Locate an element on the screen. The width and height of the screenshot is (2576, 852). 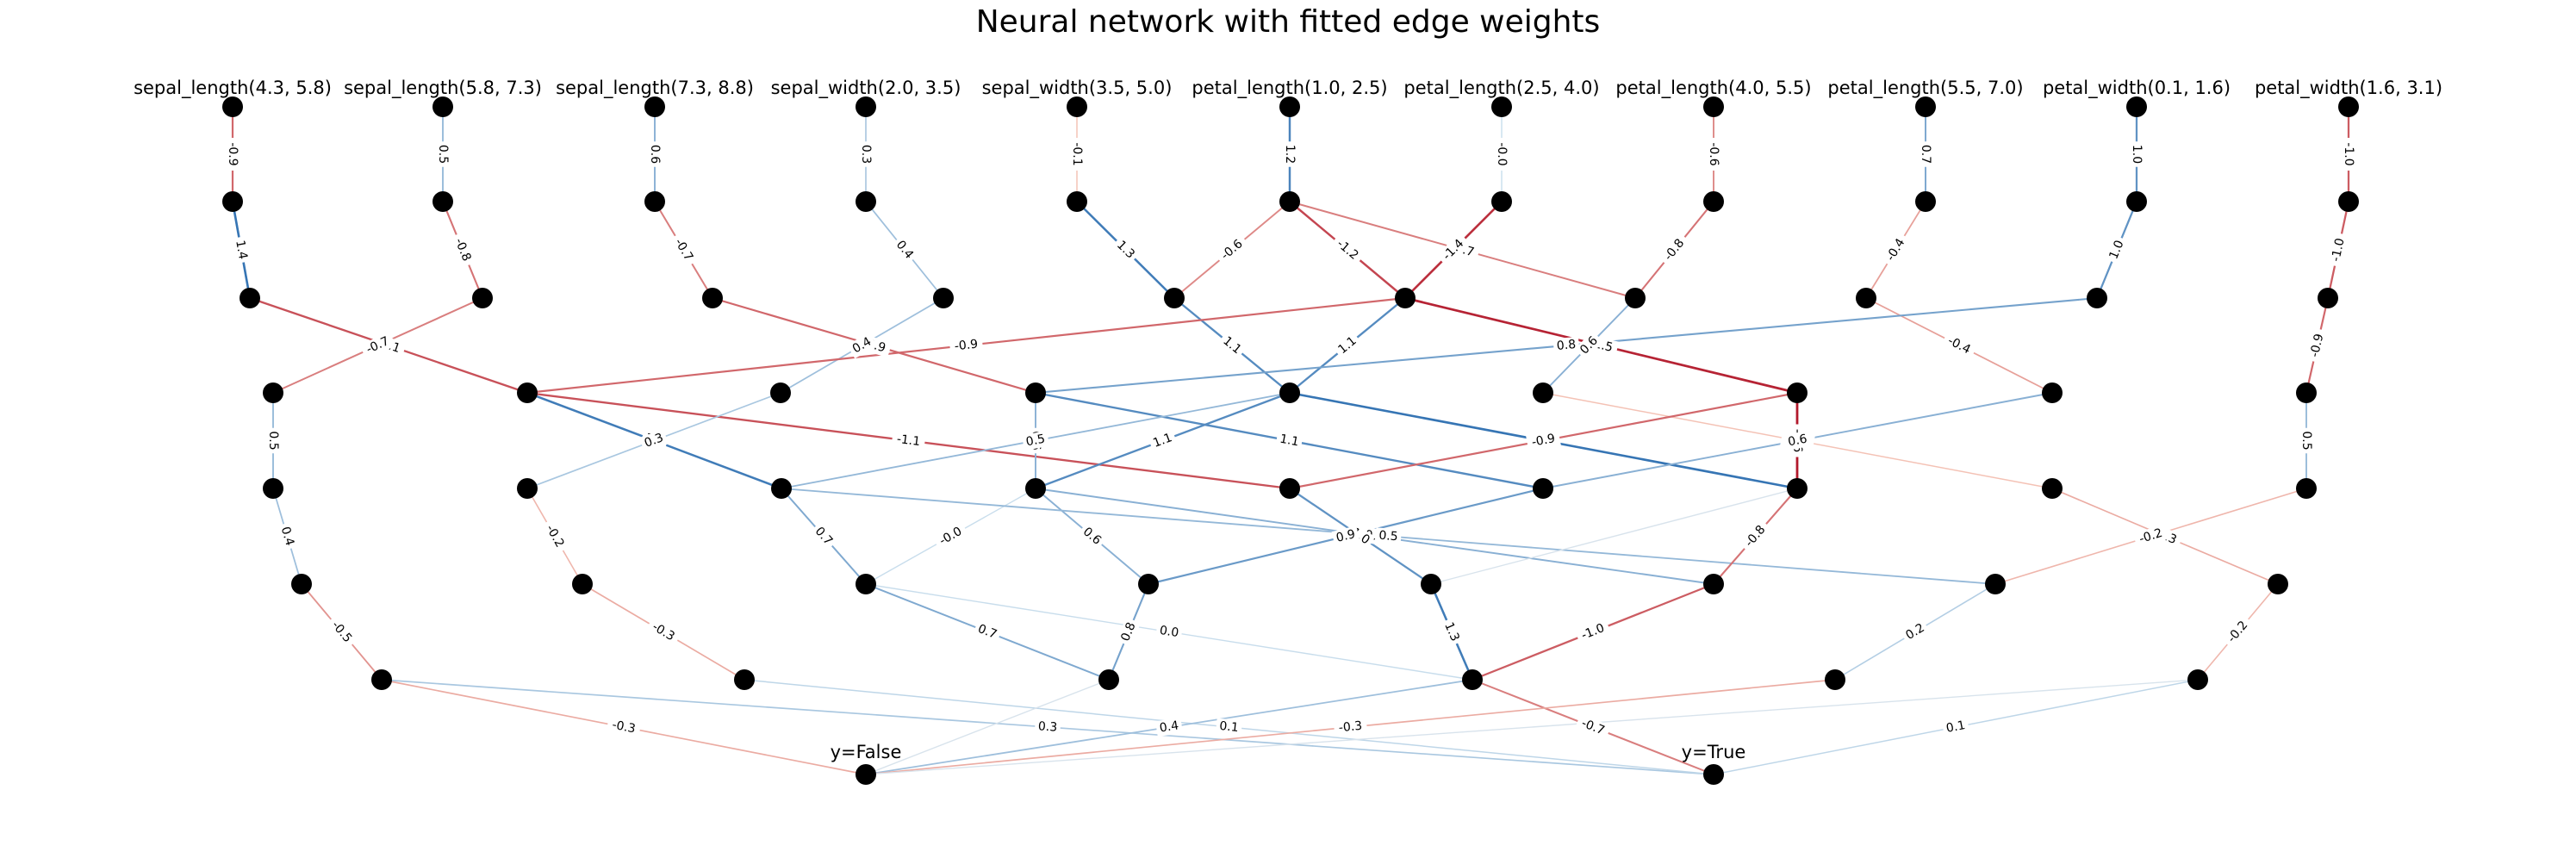
node-a3 is located at coordinates (866, 201).